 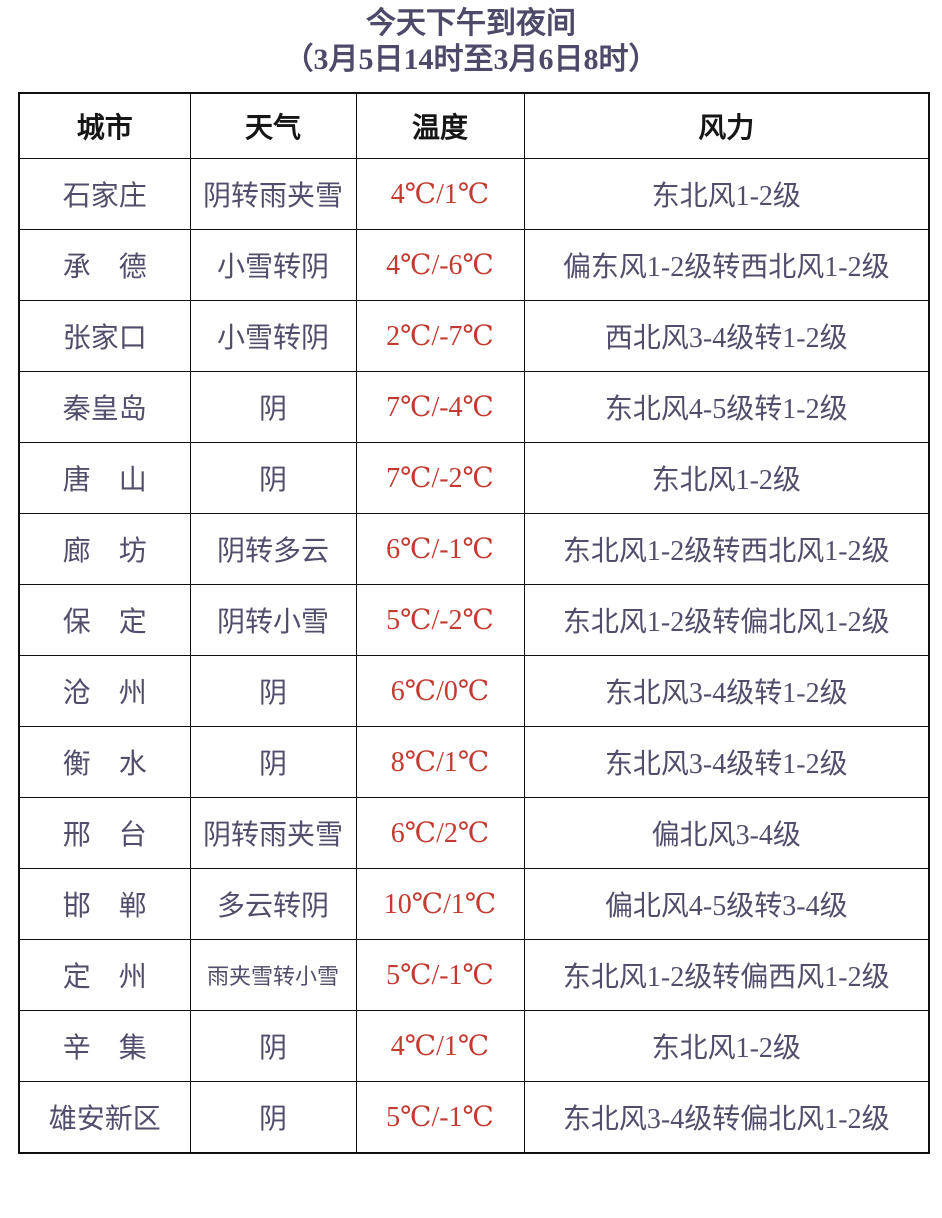 What do you see at coordinates (273, 975) in the screenshot?
I see `weather-cell: 雨夹雪转小雪` at bounding box center [273, 975].